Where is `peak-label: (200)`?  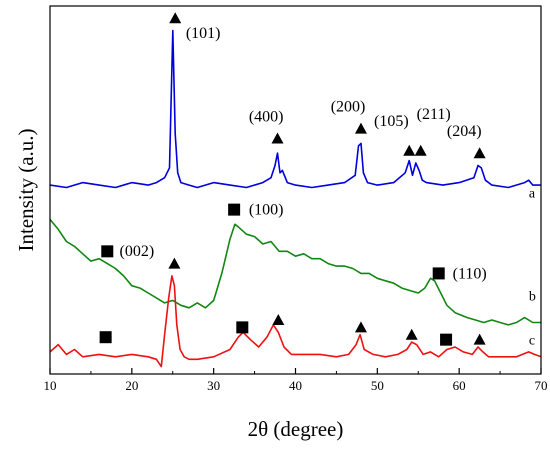 peak-label: (200) is located at coordinates (348, 106).